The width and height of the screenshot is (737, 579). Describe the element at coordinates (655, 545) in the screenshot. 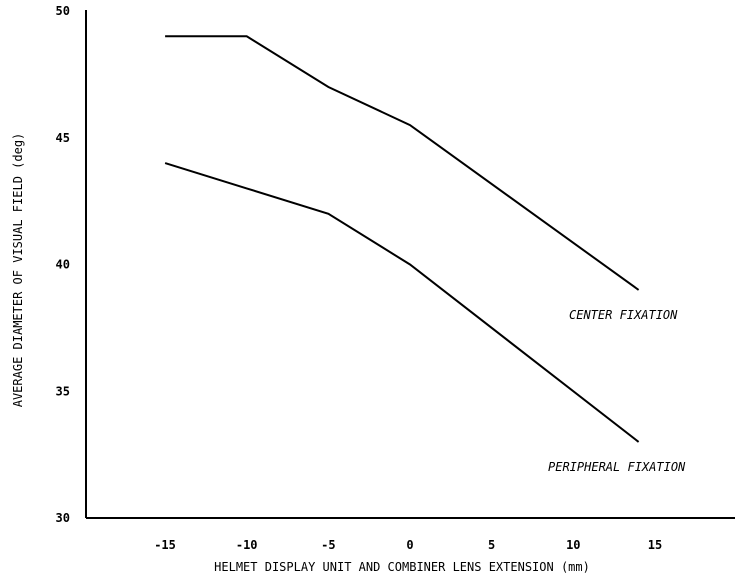

I see `x-tick-label: 15` at that location.